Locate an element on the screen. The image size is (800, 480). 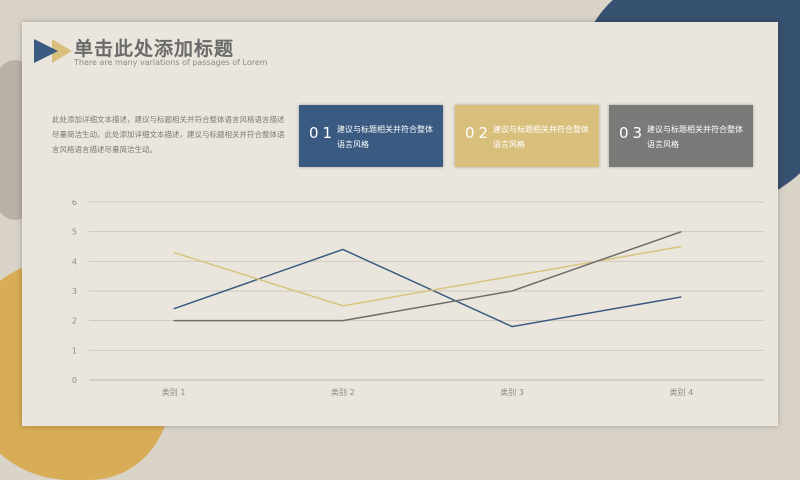
info-box-1: 01 建议与标题相关并符合整体语言风格 is located at coordinates (371, 136).